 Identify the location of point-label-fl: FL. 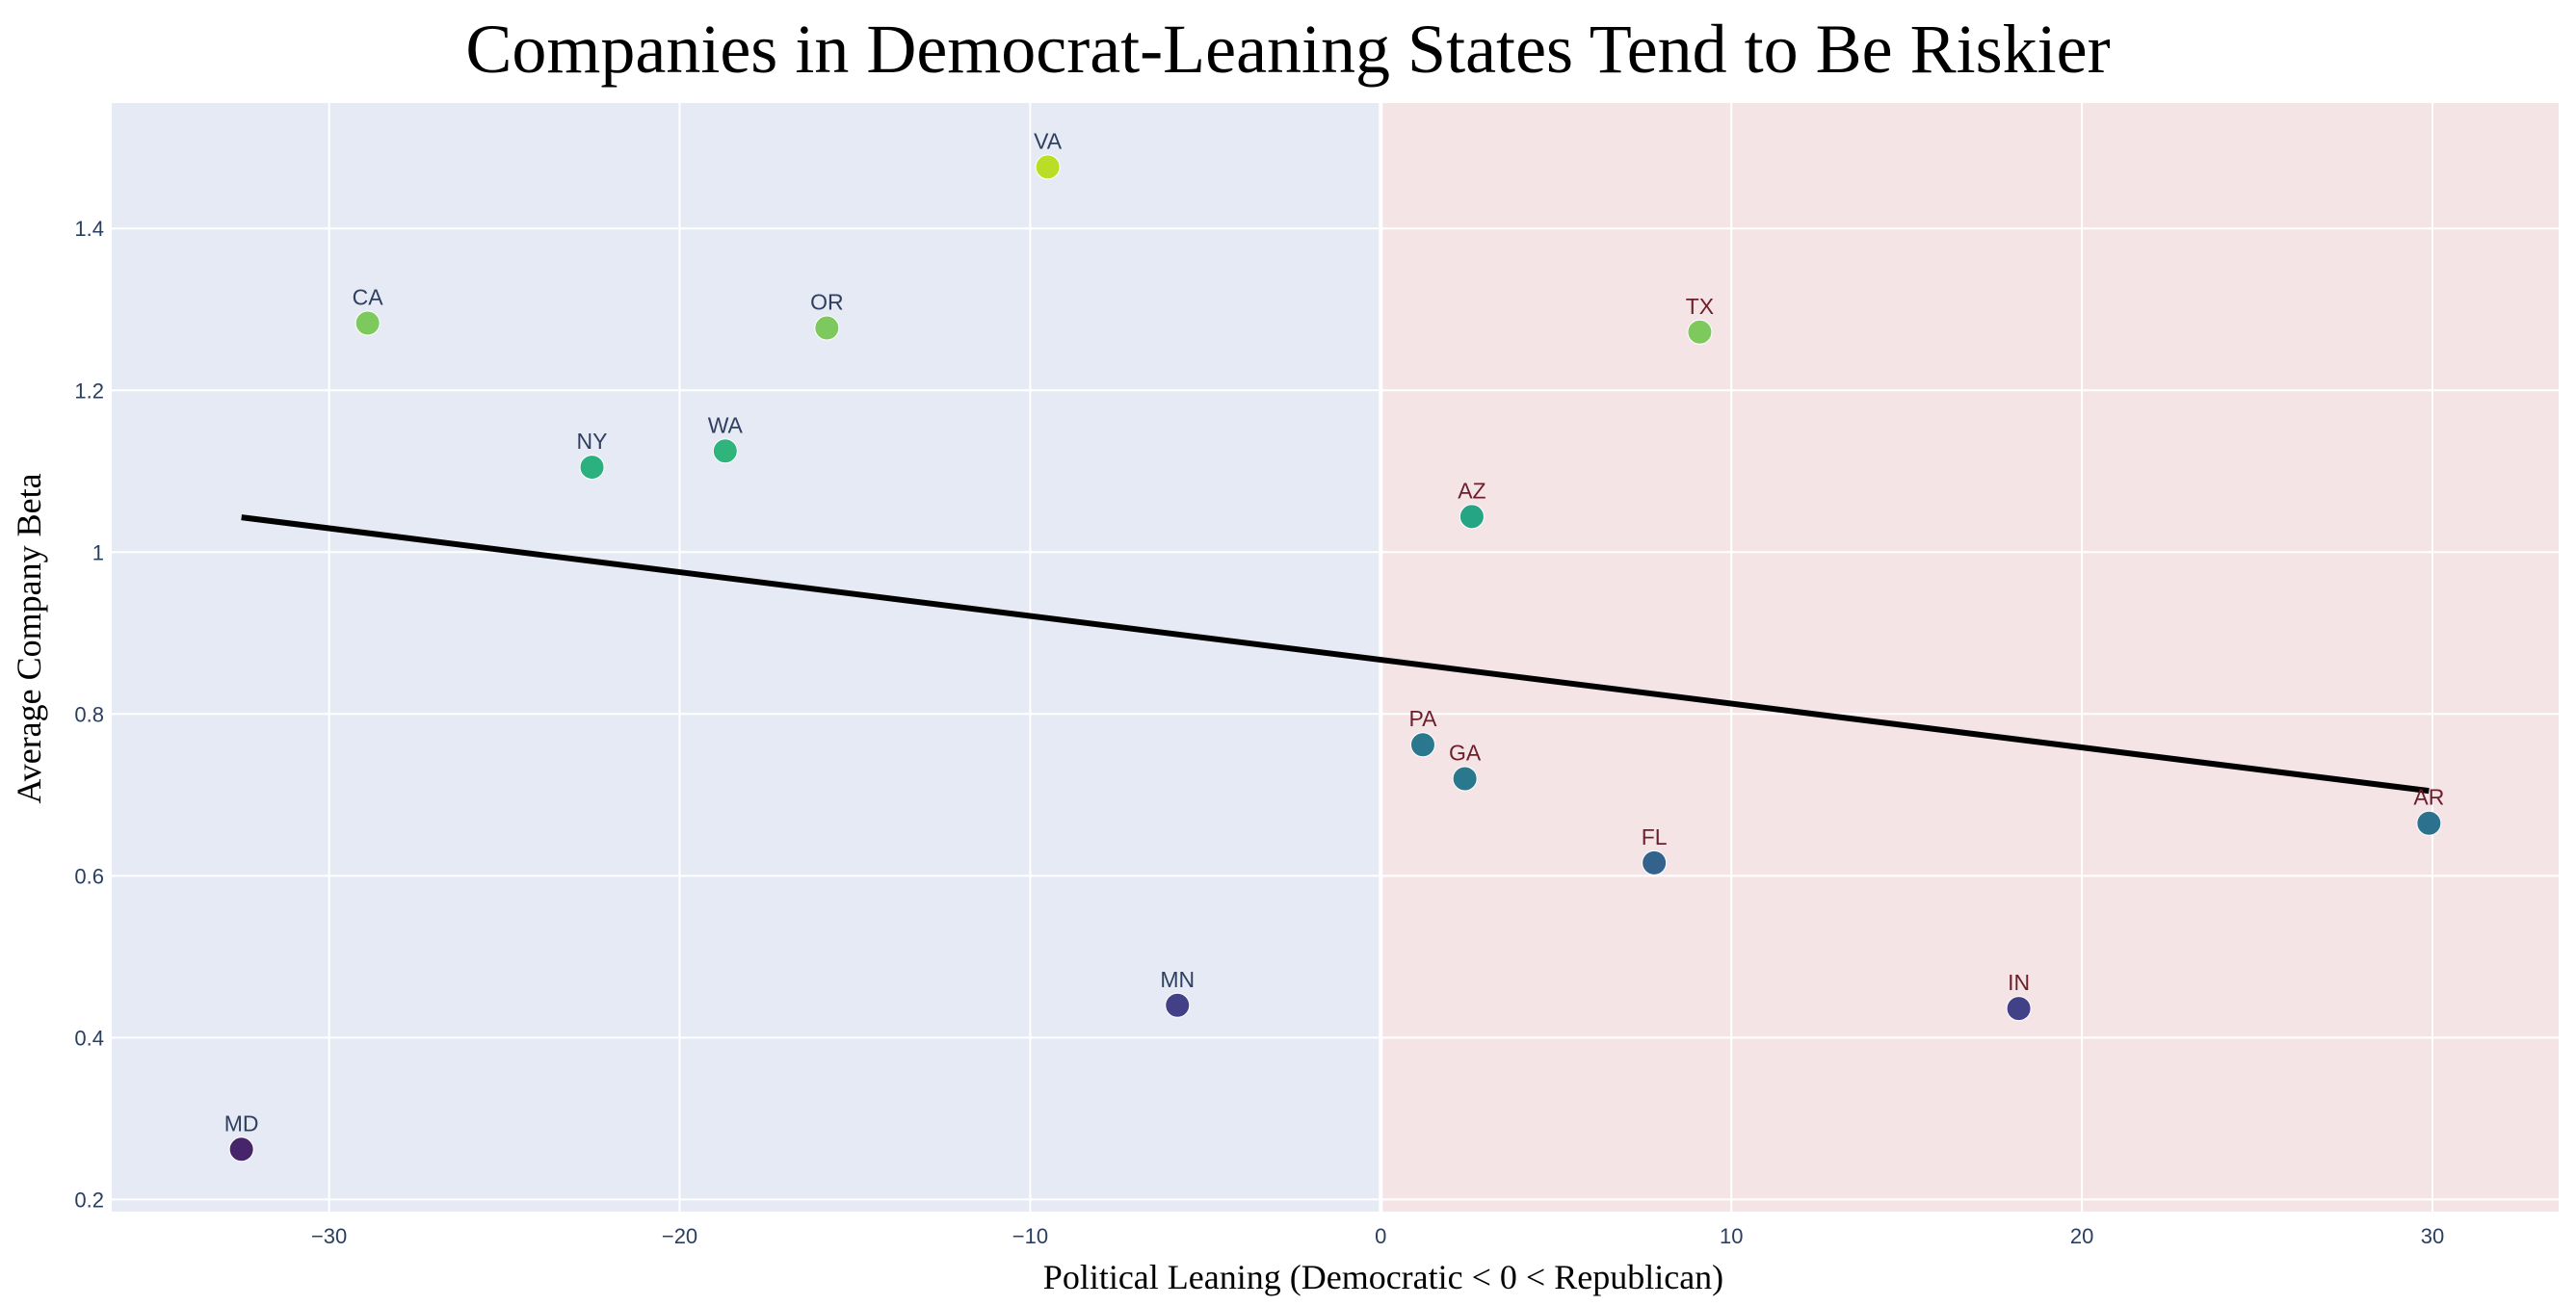
(1655, 837).